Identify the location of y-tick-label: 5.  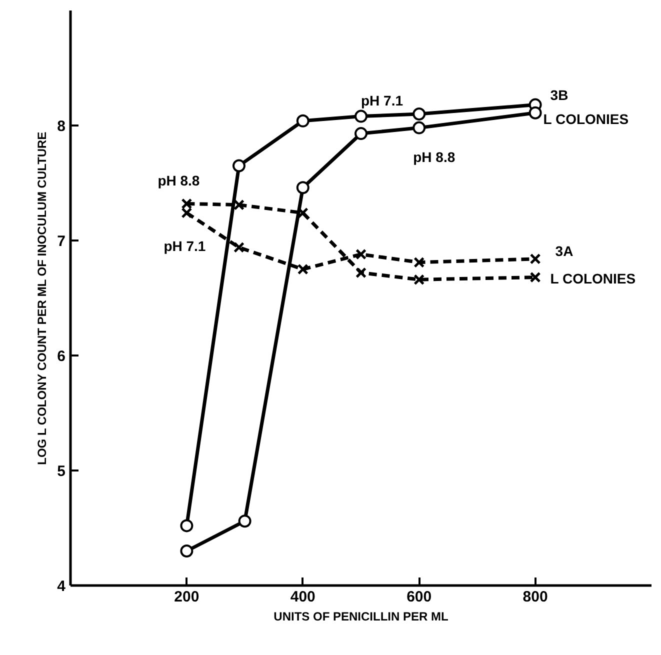
(61, 471).